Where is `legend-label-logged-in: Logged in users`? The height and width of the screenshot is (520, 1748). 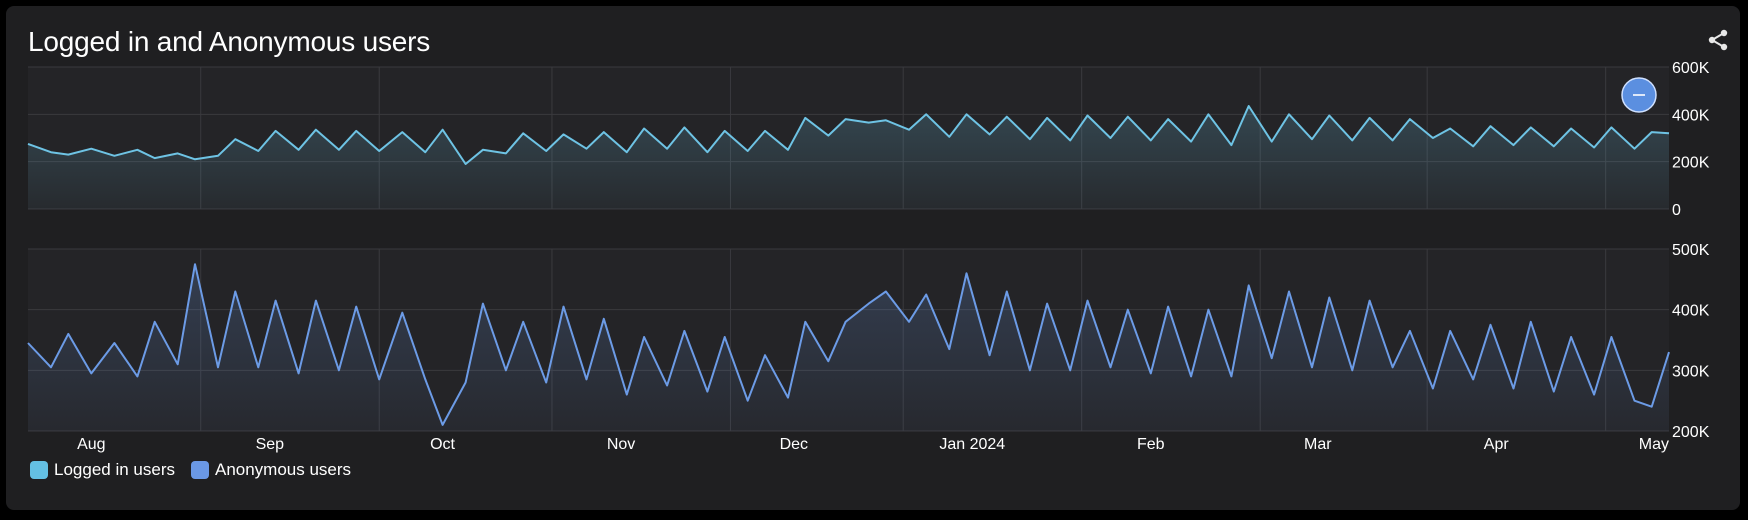
legend-label-logged-in: Logged in users is located at coordinates (114, 469).